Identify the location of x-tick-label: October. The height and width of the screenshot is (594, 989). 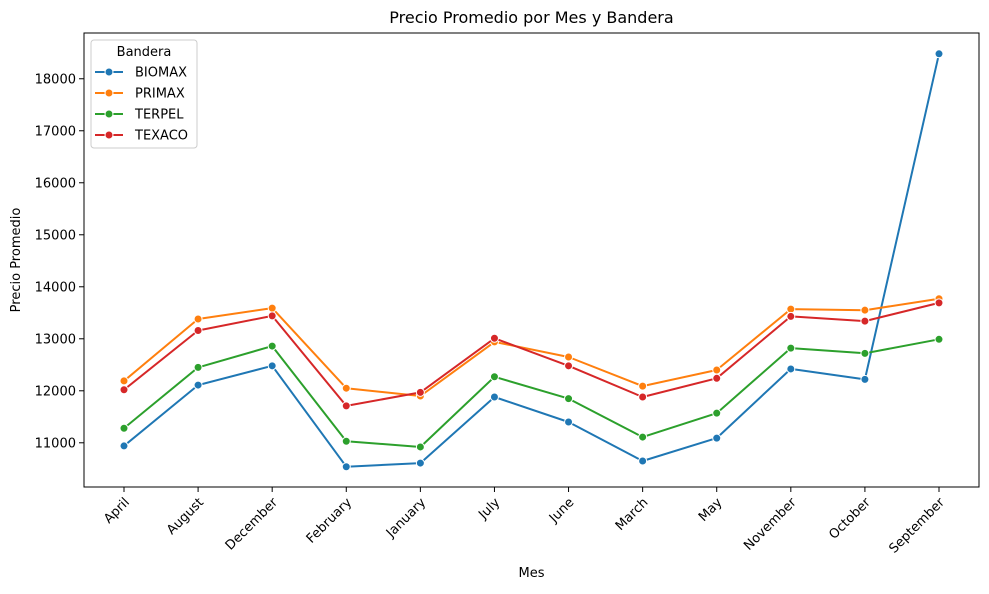
(850, 519).